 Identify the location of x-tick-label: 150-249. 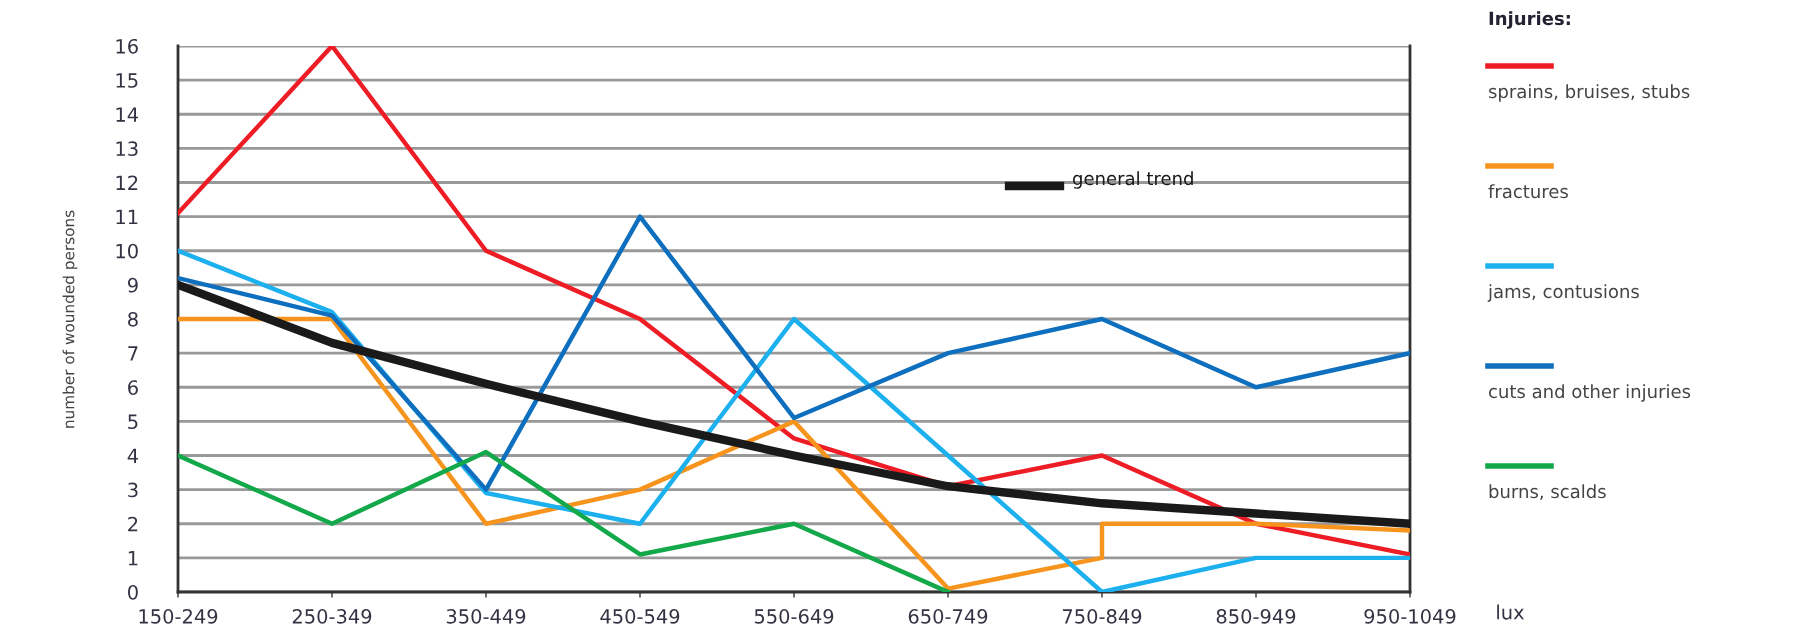
(178, 616).